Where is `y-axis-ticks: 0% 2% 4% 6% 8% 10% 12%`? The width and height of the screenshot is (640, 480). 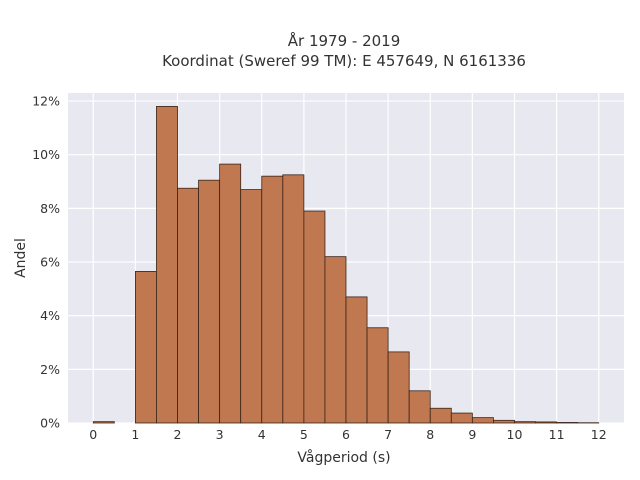
y-axis-ticks: 0% 2% 4% 6% 8% 10% 12% is located at coordinates (46, 262).